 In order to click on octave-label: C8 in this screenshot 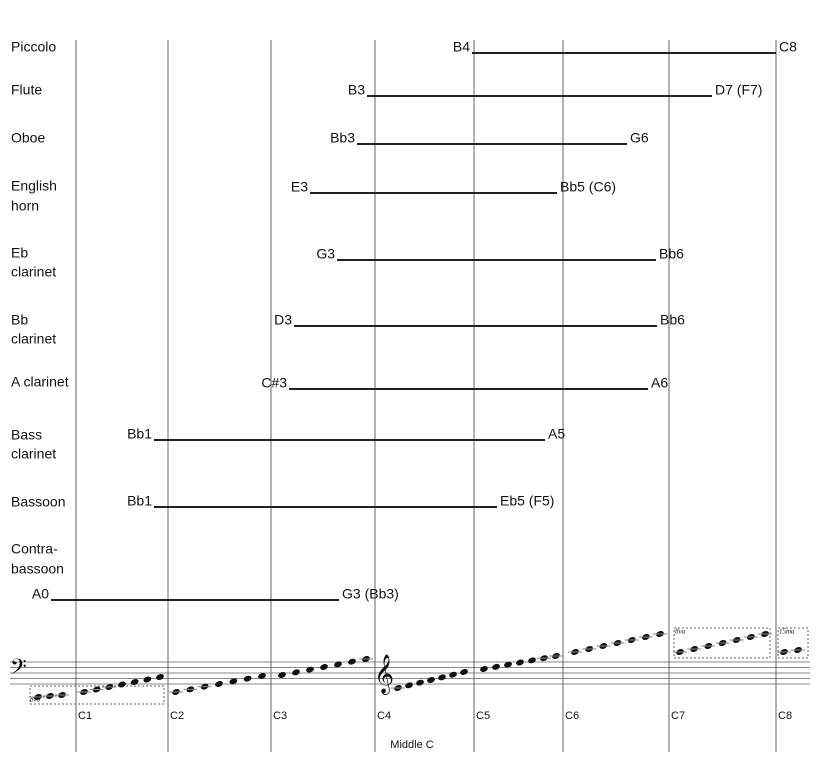, I will do `click(785, 716)`.